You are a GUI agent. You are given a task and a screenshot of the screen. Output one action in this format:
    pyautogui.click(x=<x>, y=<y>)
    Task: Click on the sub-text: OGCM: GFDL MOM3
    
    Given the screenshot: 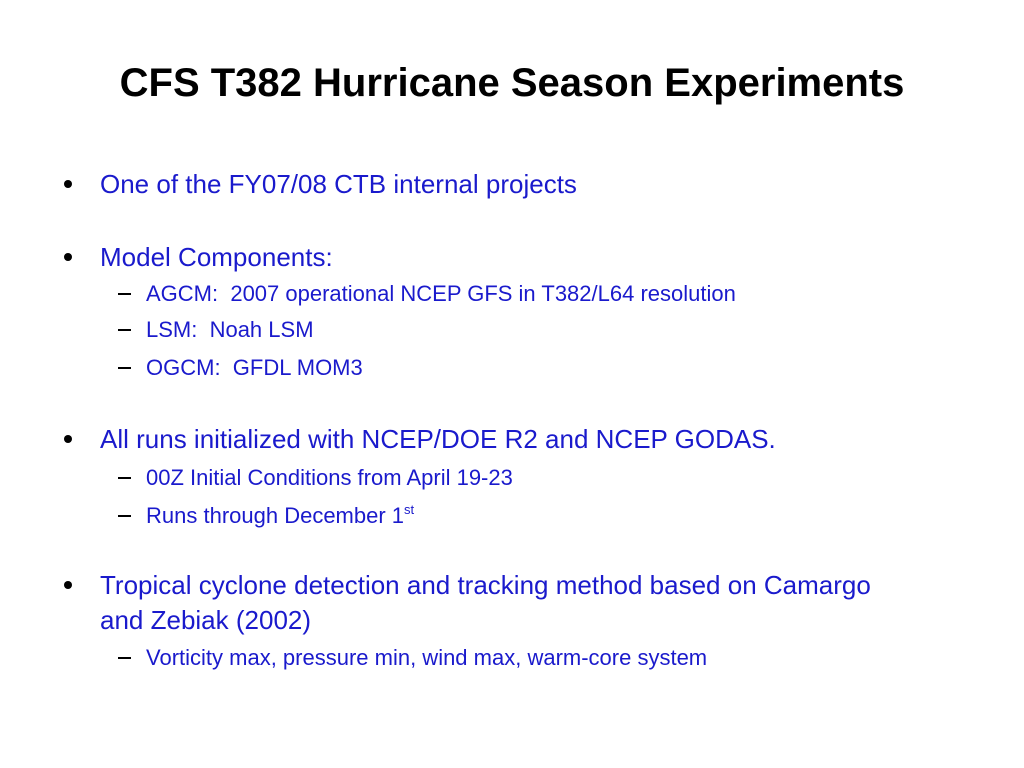 What is the action you would take?
    pyautogui.click(x=254, y=367)
    